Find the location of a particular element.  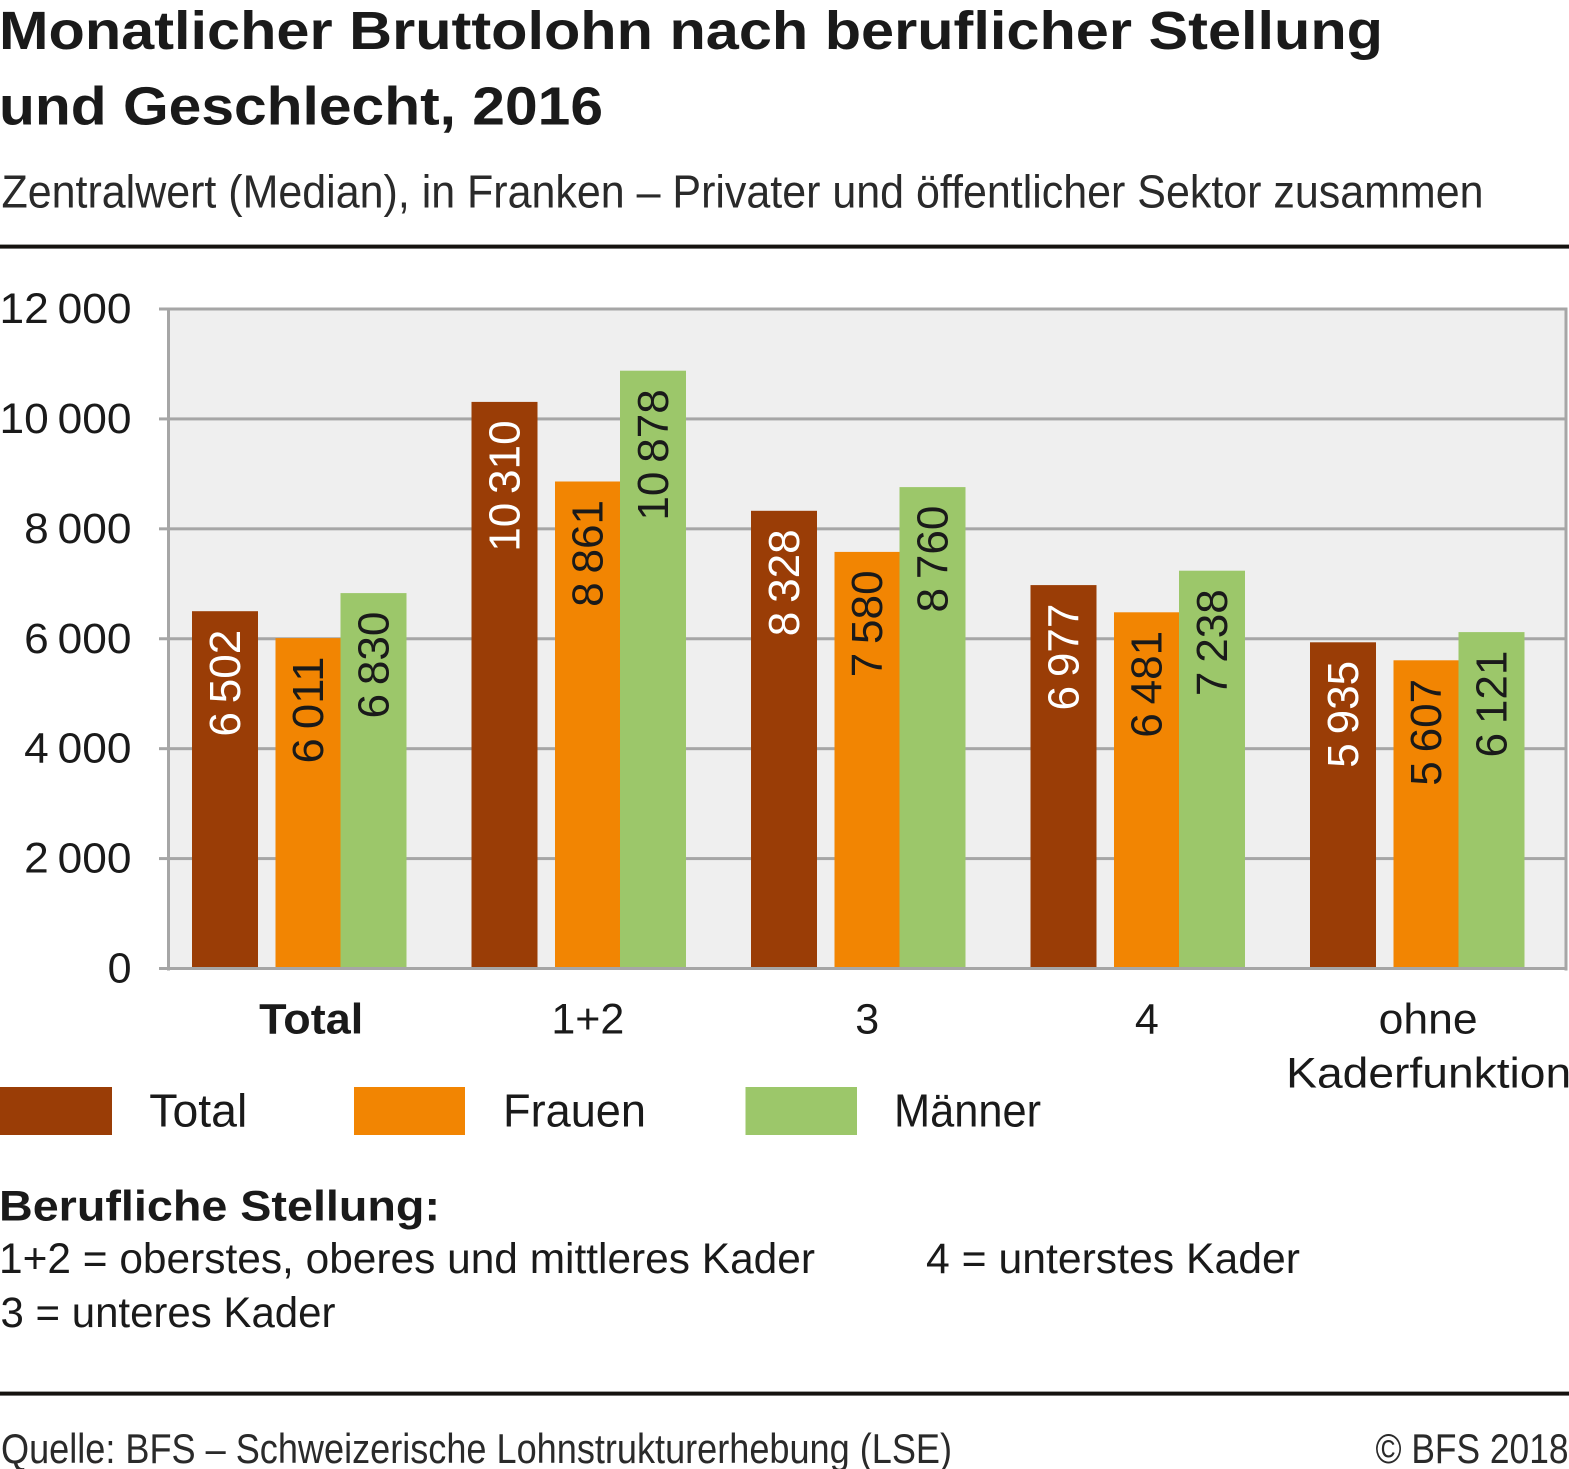

svg-text: 7 580 is located at coordinates (867, 623).